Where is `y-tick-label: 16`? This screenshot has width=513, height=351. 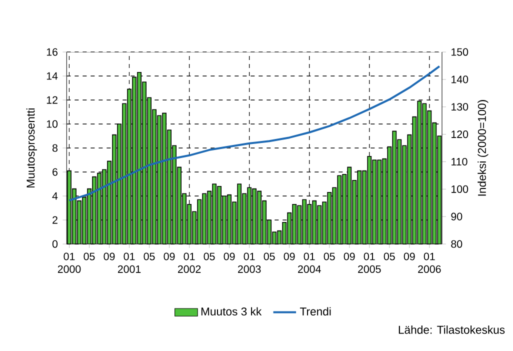
y-tick-label: 16 is located at coordinates (52, 52).